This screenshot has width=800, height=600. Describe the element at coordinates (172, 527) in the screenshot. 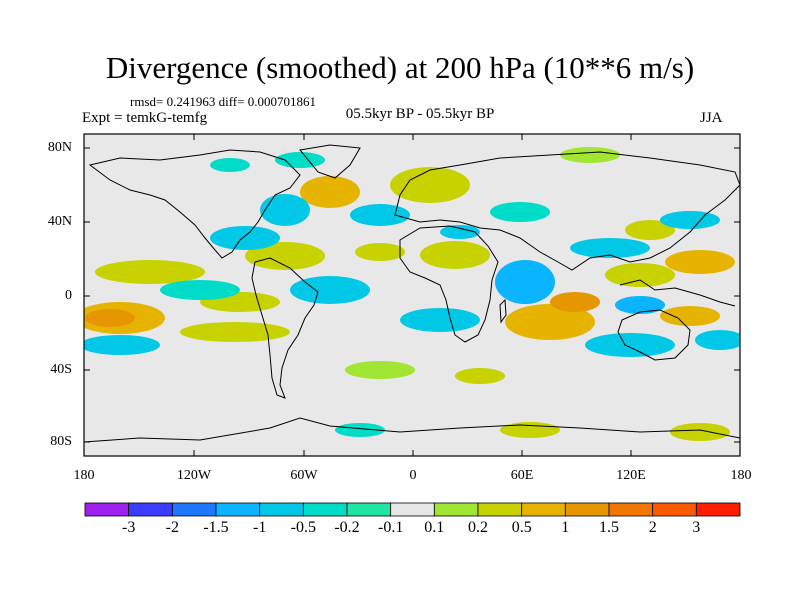

I see `colorbar-label: -2` at that location.